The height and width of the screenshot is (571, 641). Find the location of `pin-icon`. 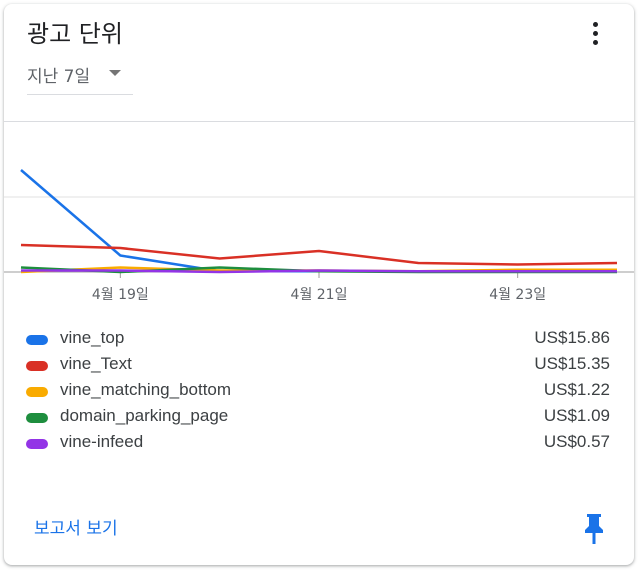

pin-icon is located at coordinates (594, 529).